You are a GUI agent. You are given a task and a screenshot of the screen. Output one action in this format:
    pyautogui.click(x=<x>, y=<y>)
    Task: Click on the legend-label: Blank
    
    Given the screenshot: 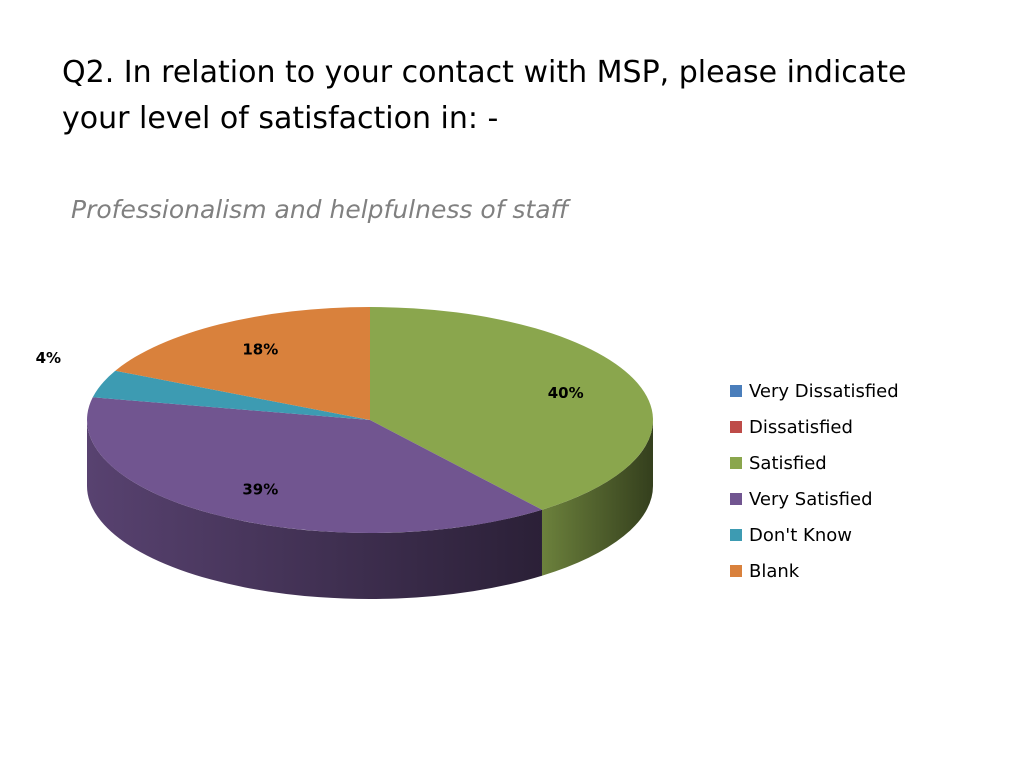 What is the action you would take?
    pyautogui.click(x=774, y=571)
    